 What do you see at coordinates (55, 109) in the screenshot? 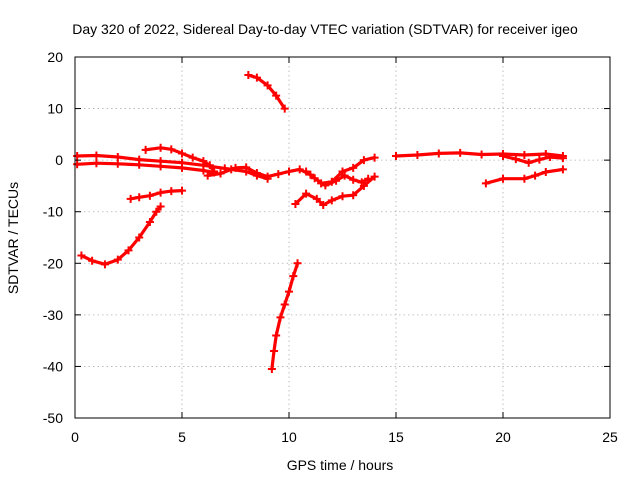
I see `y-tick-label: 10` at bounding box center [55, 109].